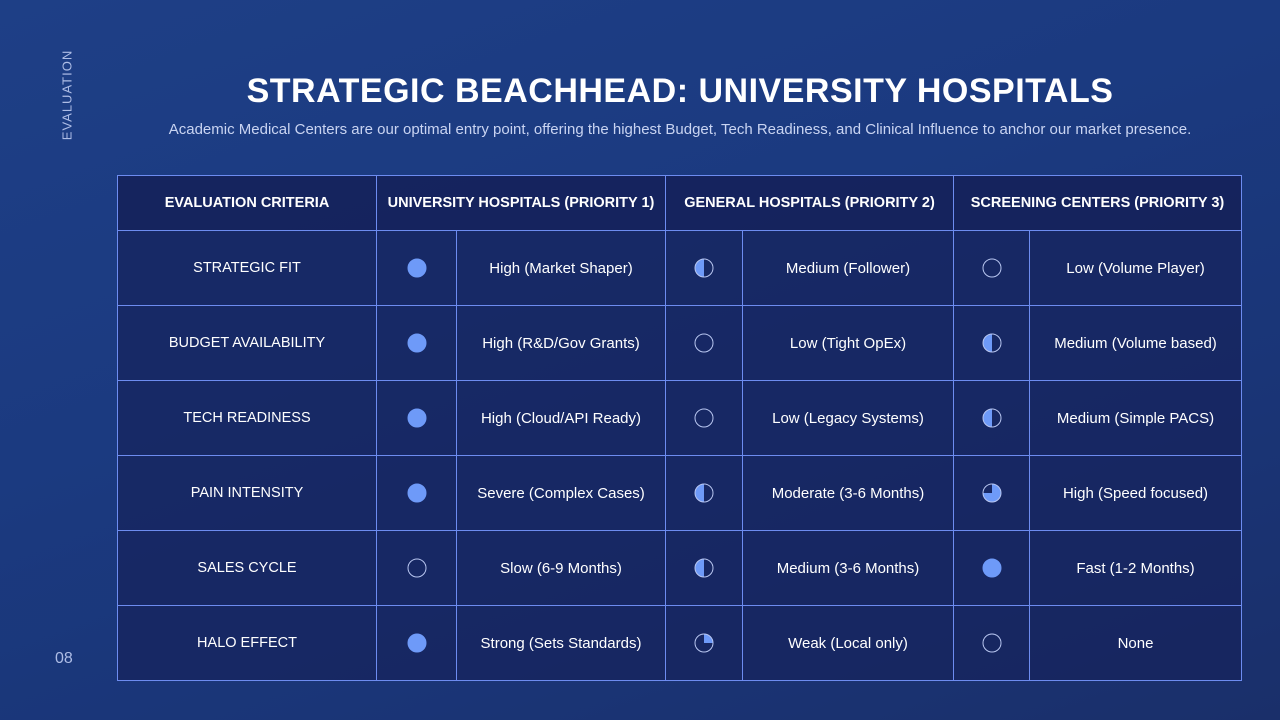  Describe the element at coordinates (561, 268) in the screenshot. I see `university-rating-text: High (Market Shaper)` at that location.